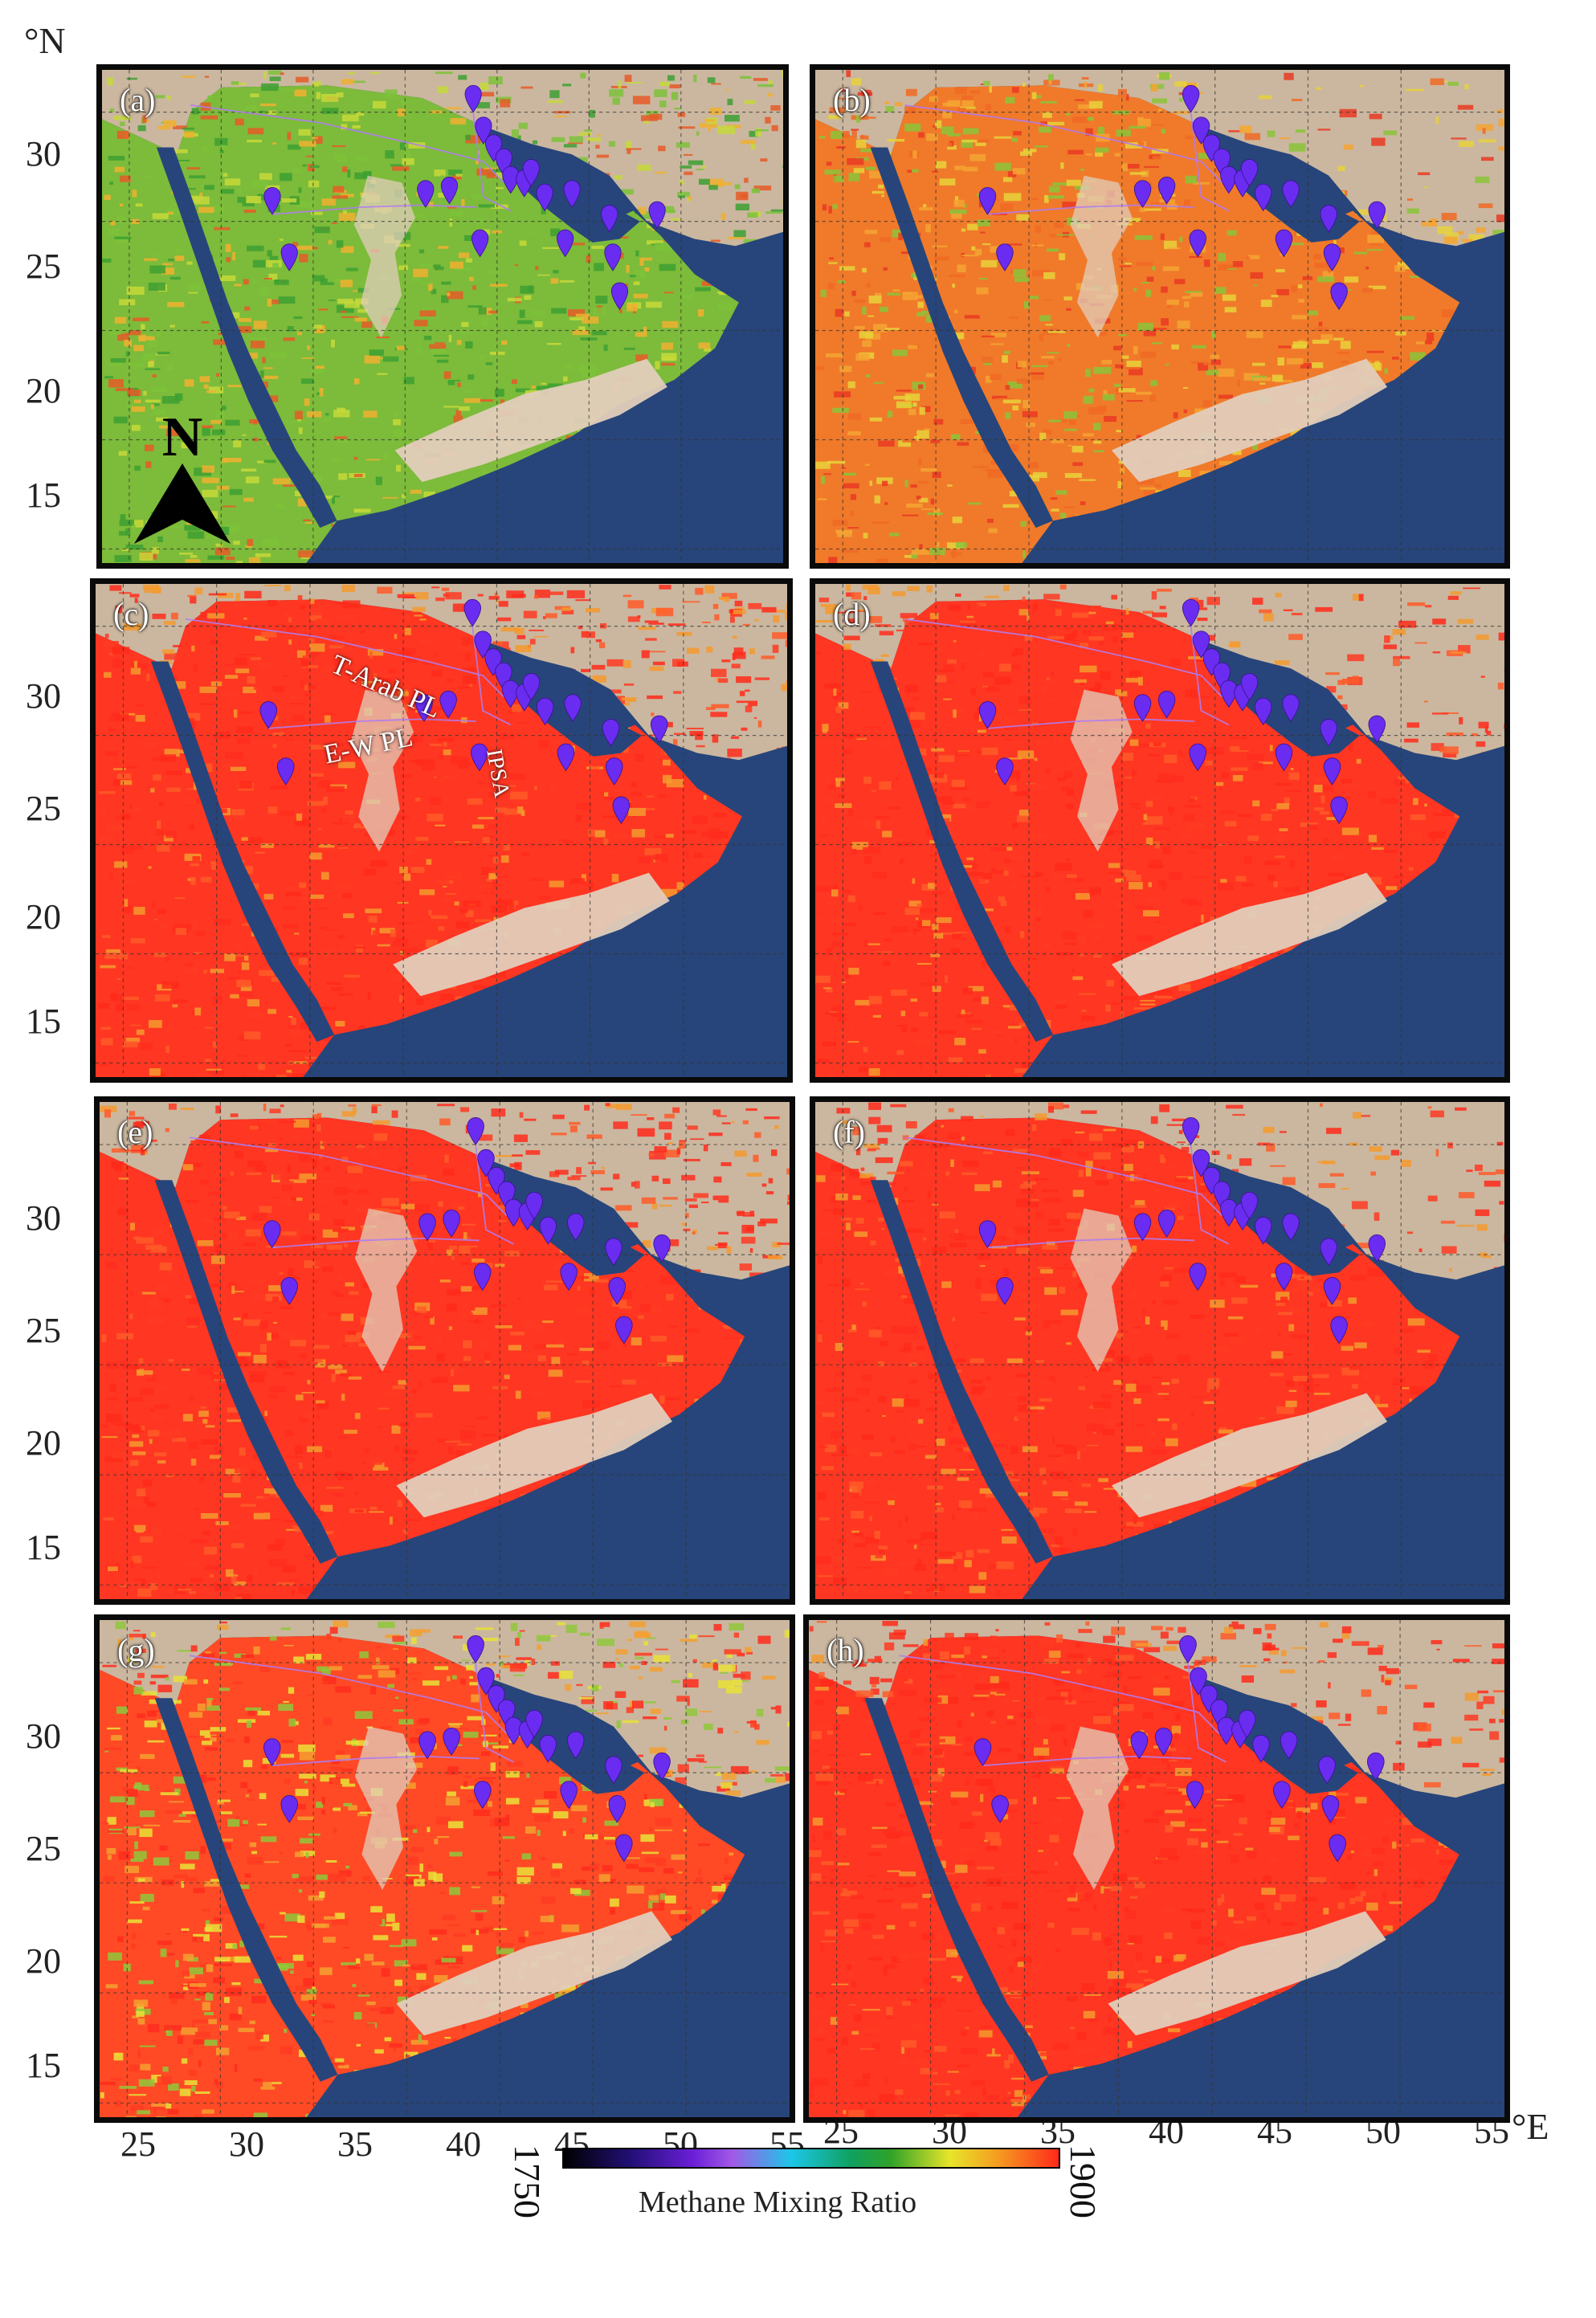  What do you see at coordinates (845, 1650) in the screenshot?
I see `panel-label-h: (h)` at bounding box center [845, 1650].